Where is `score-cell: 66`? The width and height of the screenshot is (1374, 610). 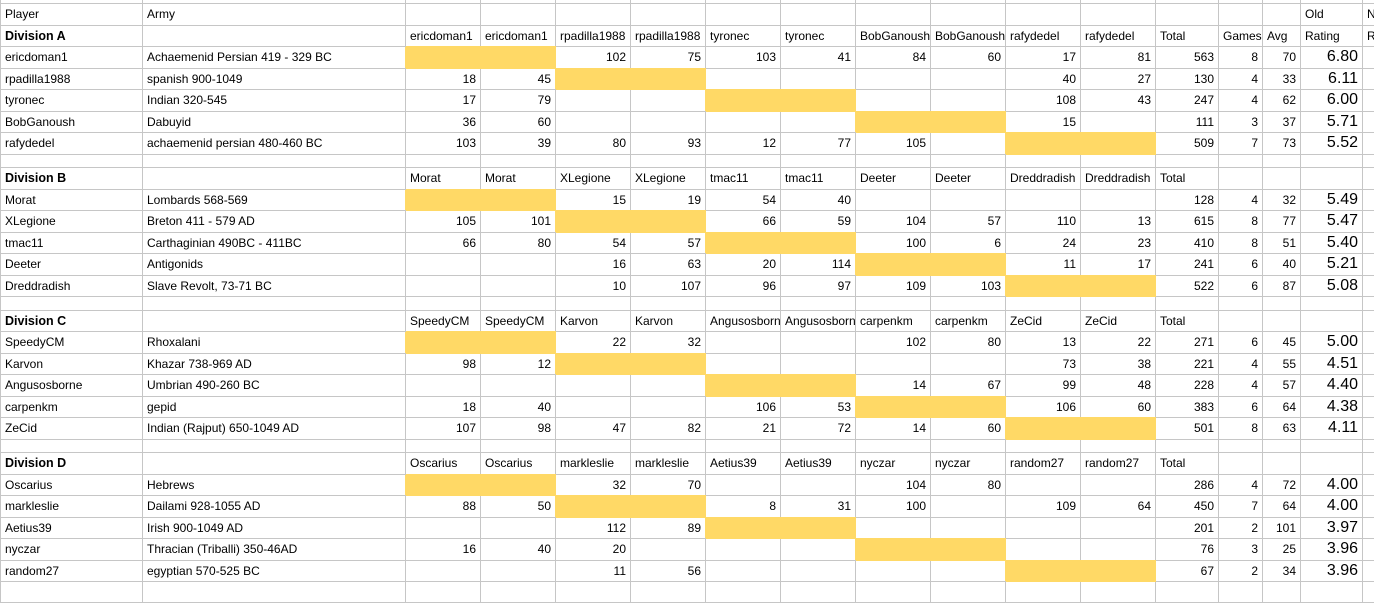
score-cell: 66 is located at coordinates (443, 243).